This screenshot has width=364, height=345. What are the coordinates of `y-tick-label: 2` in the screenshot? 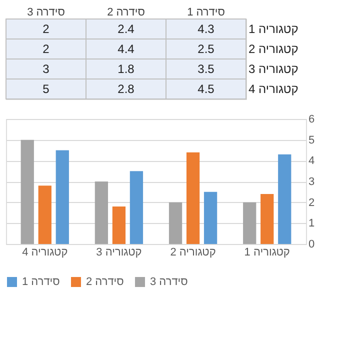 It's located at (311, 202).